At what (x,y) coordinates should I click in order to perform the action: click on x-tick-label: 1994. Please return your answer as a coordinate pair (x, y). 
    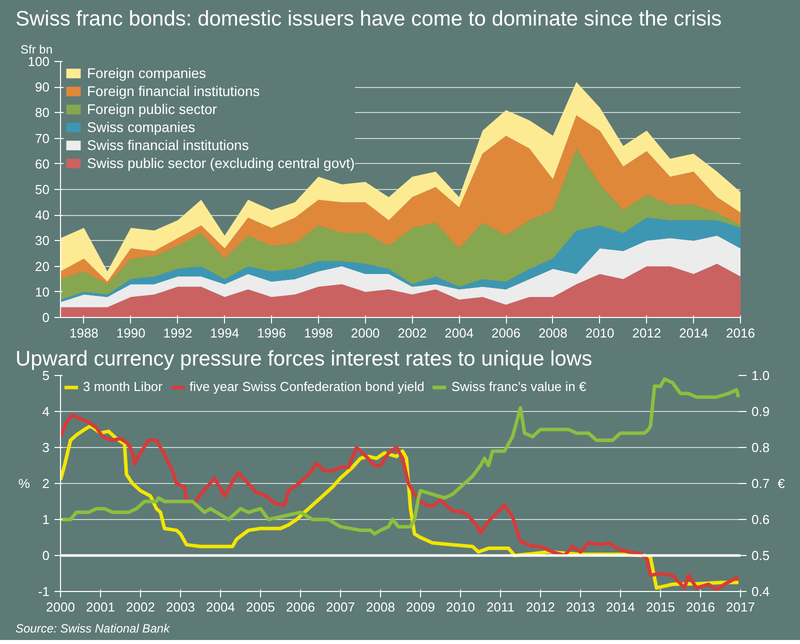
    Looking at the image, I should click on (225, 333).